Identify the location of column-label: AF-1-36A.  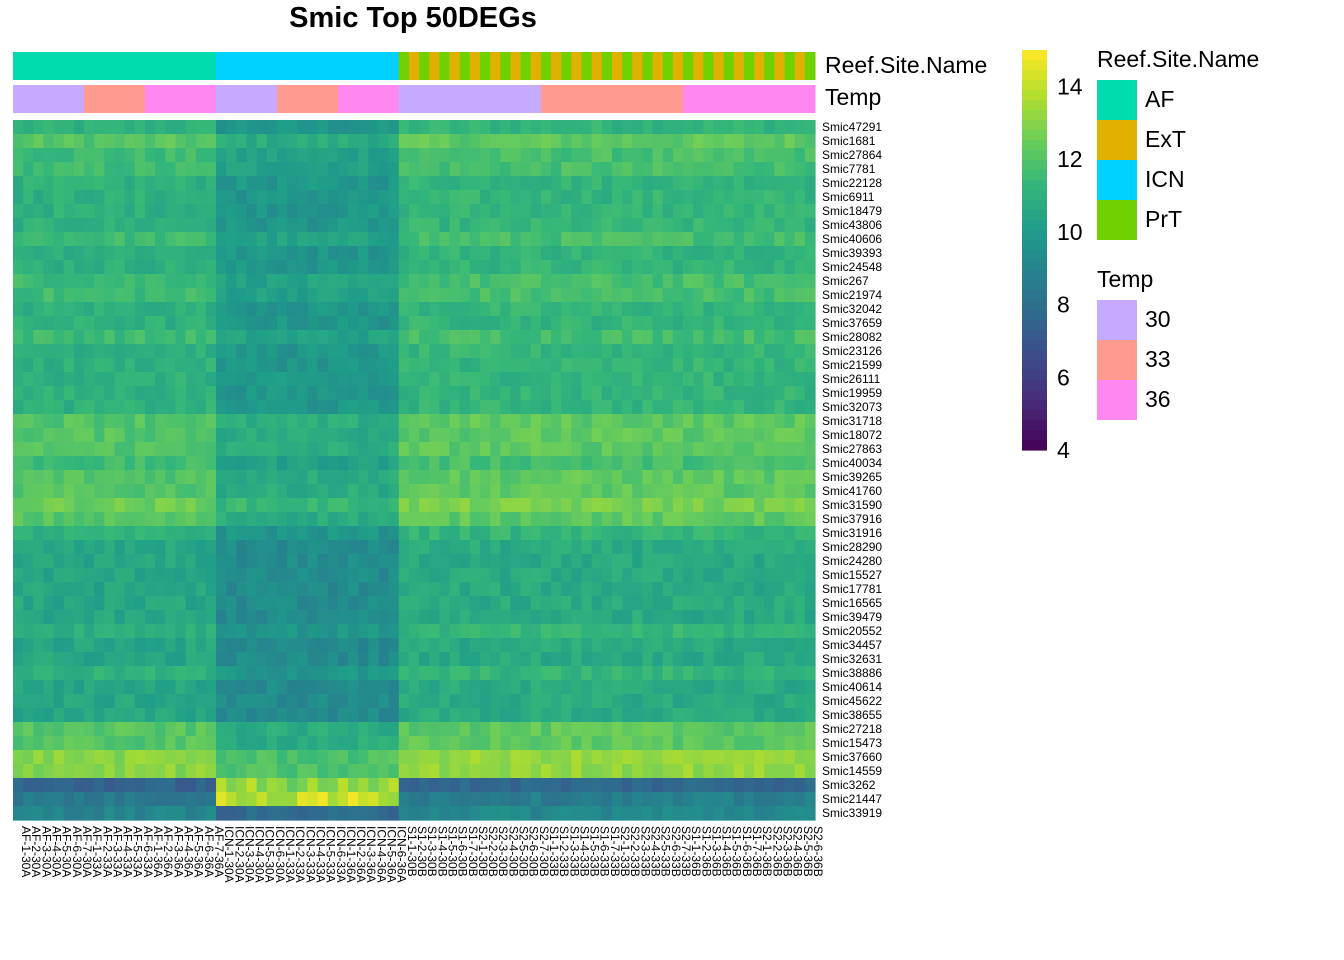
(158, 851).